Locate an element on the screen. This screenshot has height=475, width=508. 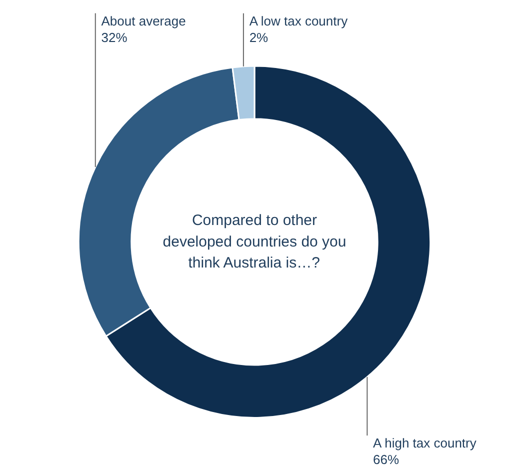
data-label: 32% is located at coordinates (114, 37).